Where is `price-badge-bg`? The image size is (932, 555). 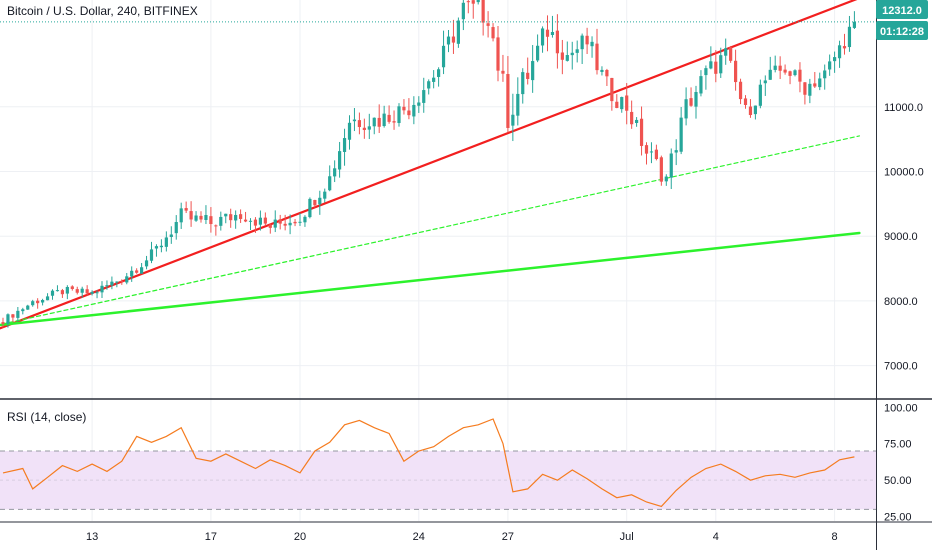 price-badge-bg is located at coordinates (902, 9).